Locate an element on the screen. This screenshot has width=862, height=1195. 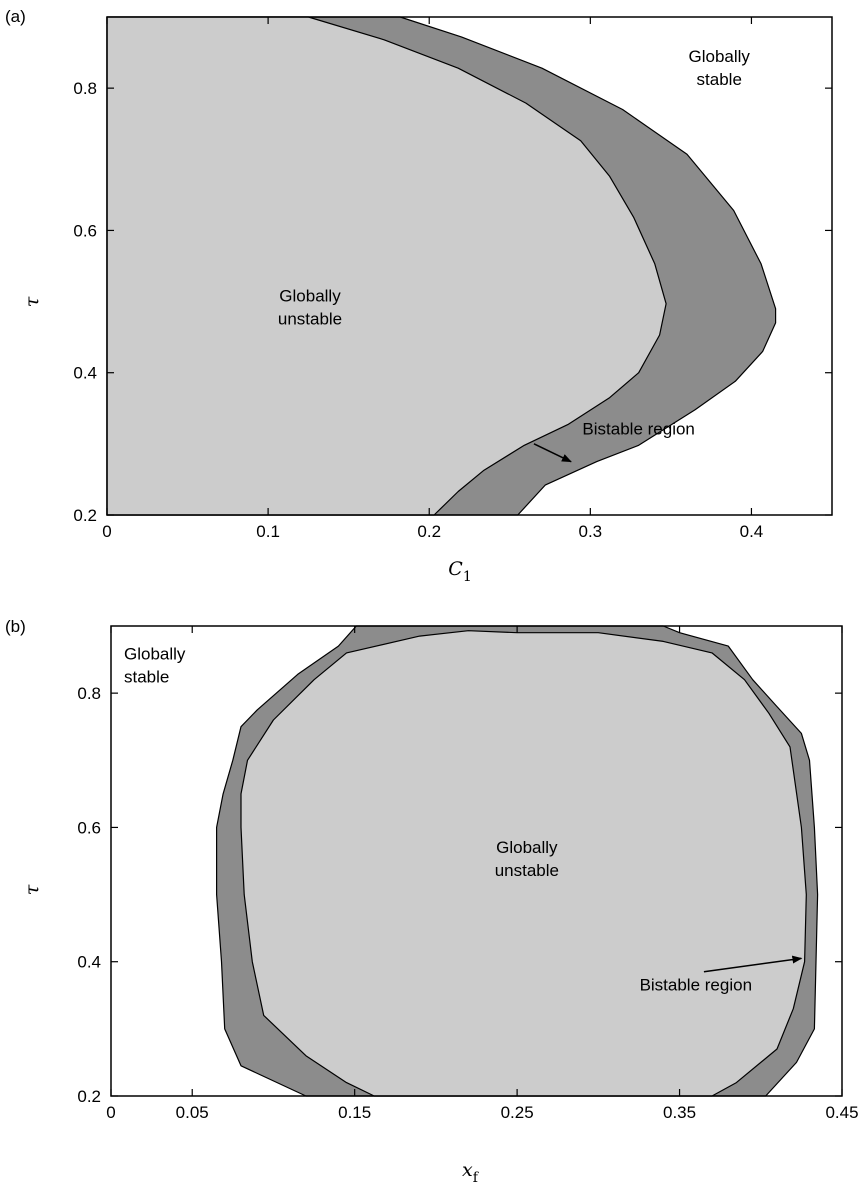
annotation-arrow-b is located at coordinates (753, 964).